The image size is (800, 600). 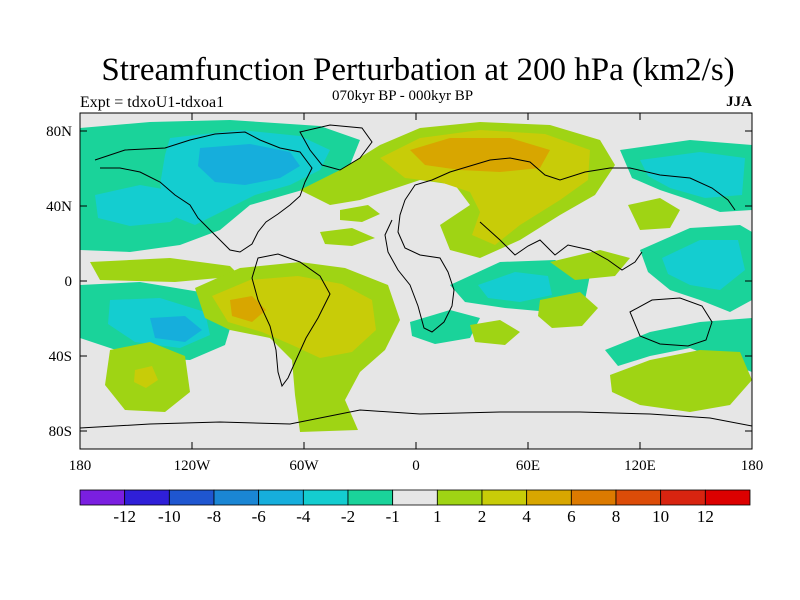 What do you see at coordinates (336, 147) in the screenshot?
I see `greenland-coast` at bounding box center [336, 147].